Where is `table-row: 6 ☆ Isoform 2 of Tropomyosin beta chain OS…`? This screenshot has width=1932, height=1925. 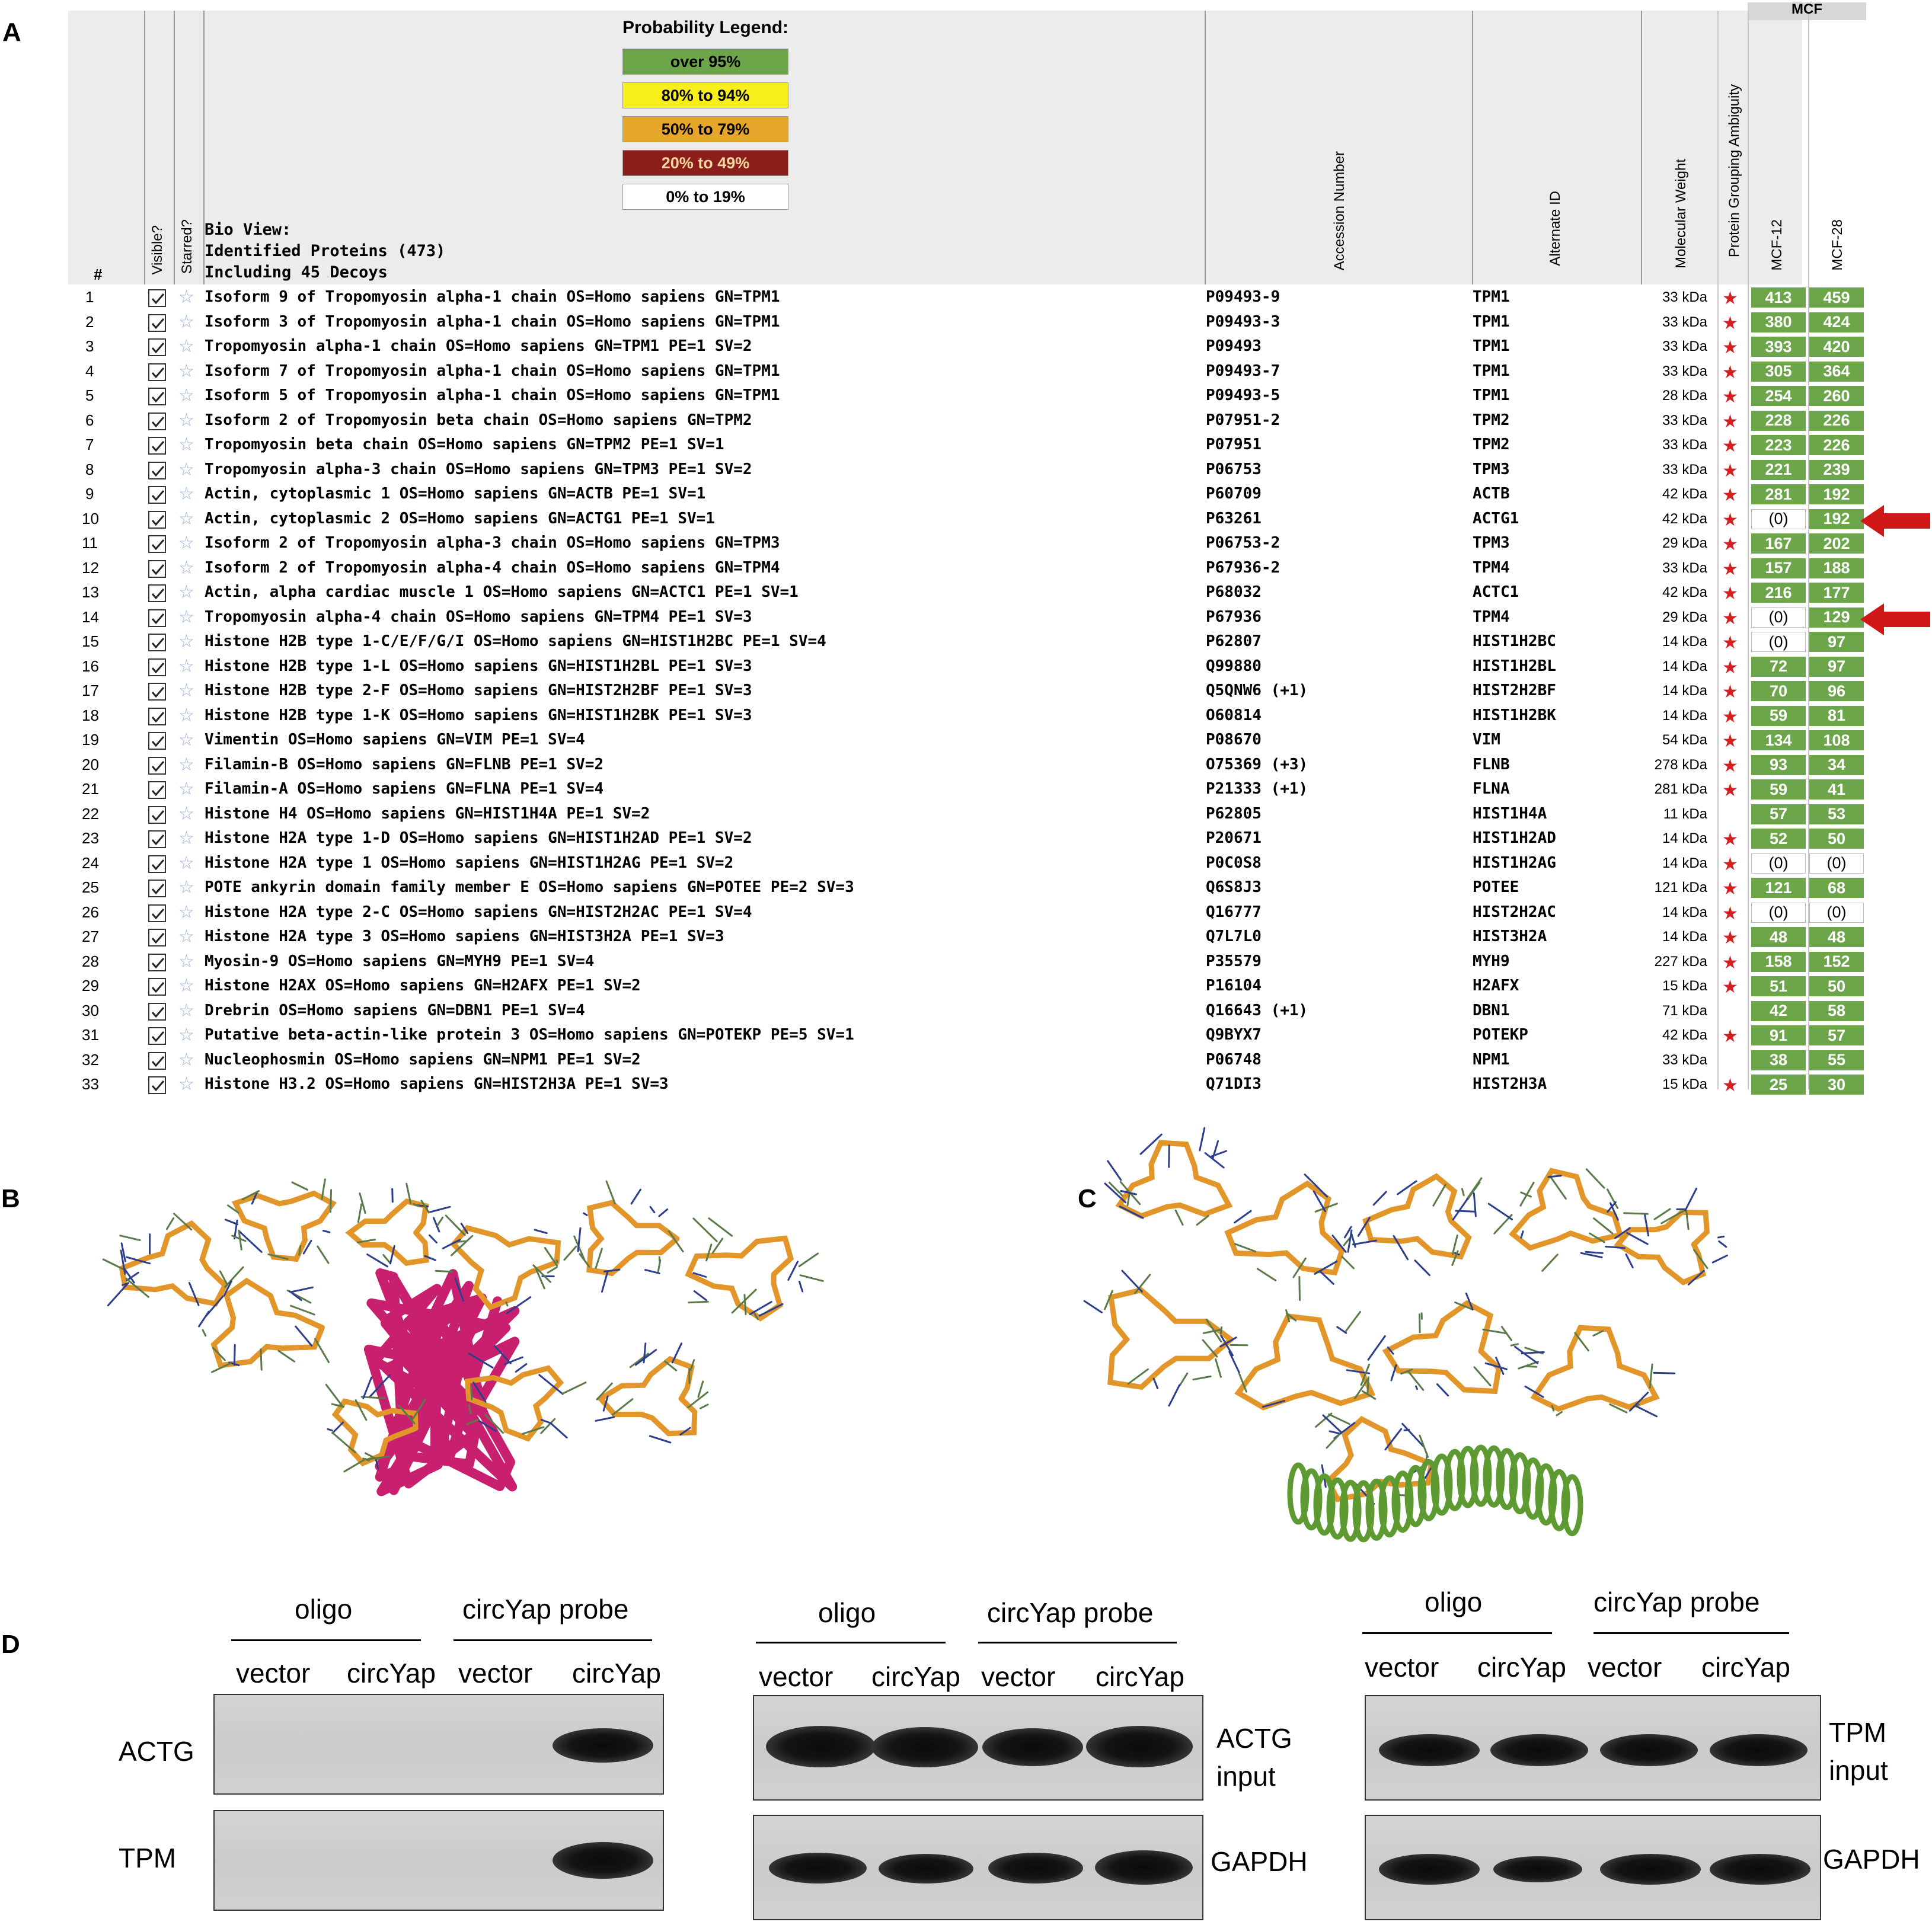
table-row: 6 ☆ Isoform 2 of Tropomyosin beta chain OS… is located at coordinates (966, 421).